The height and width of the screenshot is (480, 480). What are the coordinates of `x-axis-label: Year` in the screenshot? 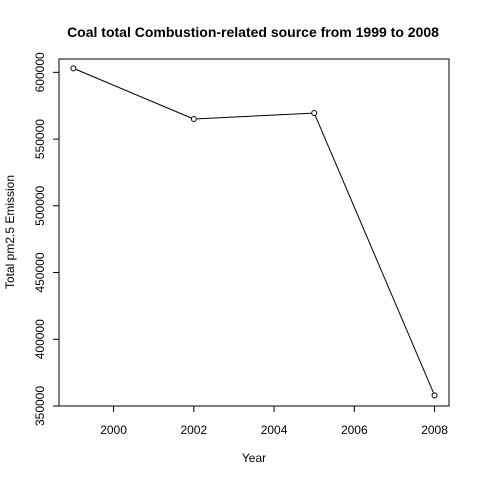 It's located at (254, 458).